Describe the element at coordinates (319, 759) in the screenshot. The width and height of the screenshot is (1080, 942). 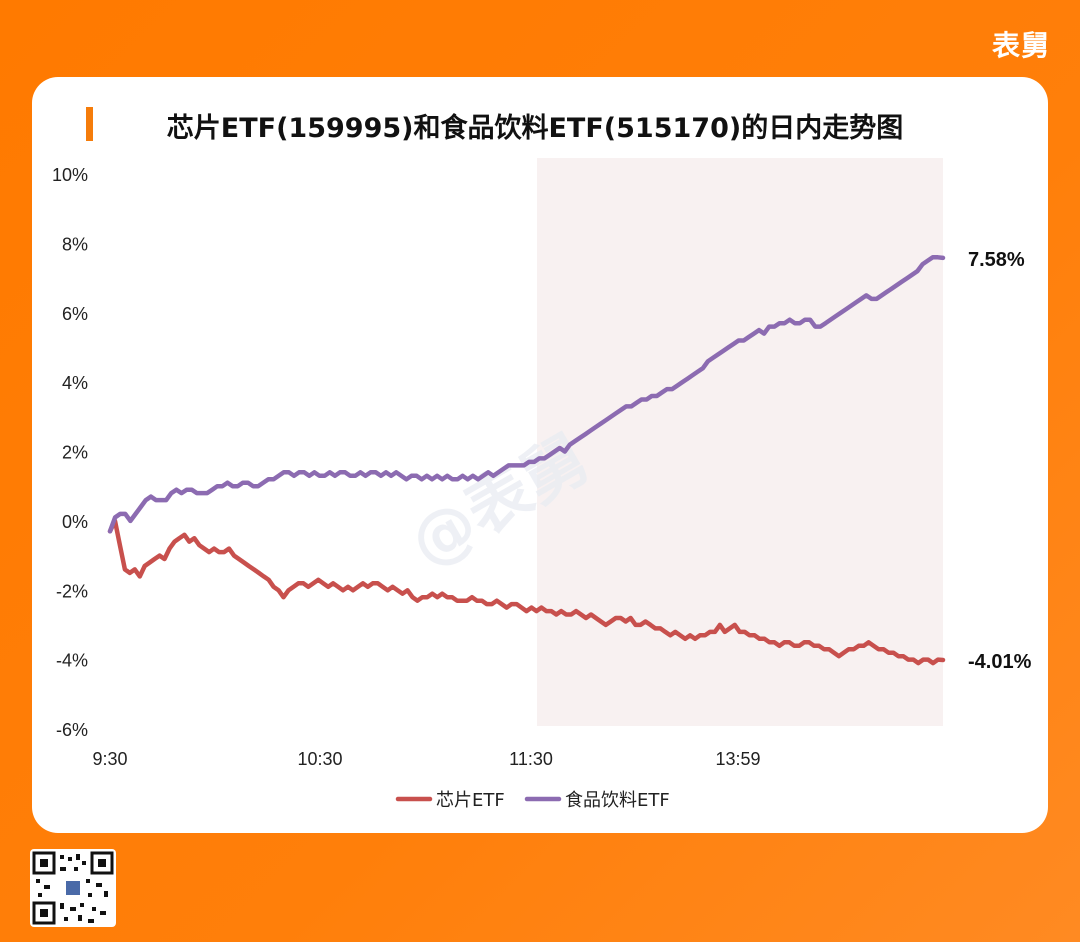
I see `x-tick-label: 10:30` at that location.